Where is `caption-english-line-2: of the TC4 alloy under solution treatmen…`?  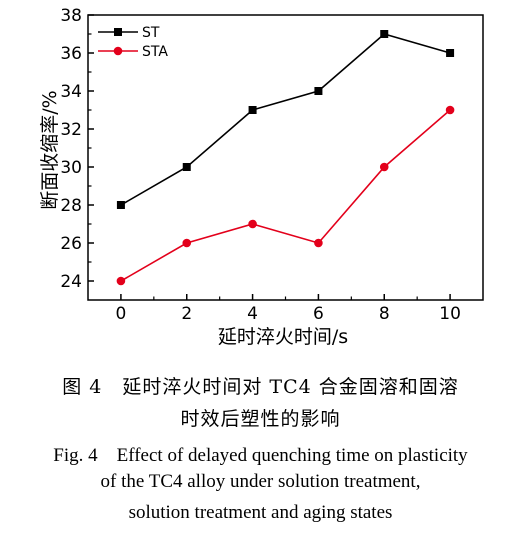 caption-english-line-2: of the TC4 alloy under solution treatmen… is located at coordinates (260, 481).